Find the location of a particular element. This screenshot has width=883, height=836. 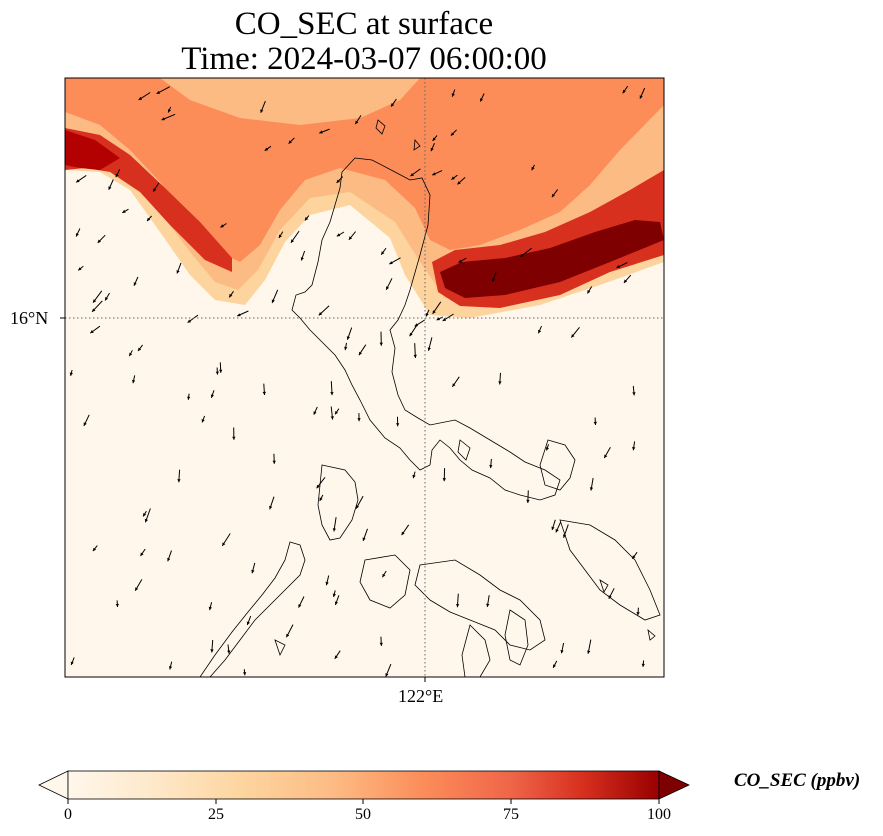

palawan-coastline is located at coordinates (252, 609).